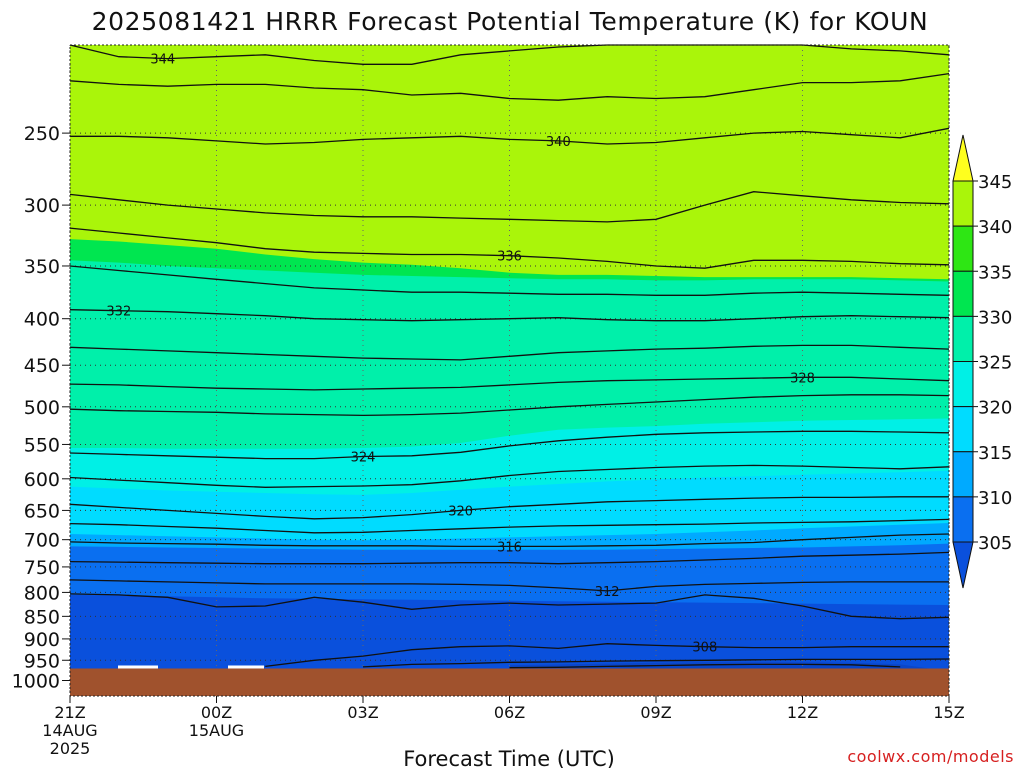 This screenshot has height=768, width=1024. I want to click on x-axis-label: Forecast Time (UTC), so click(509, 757).